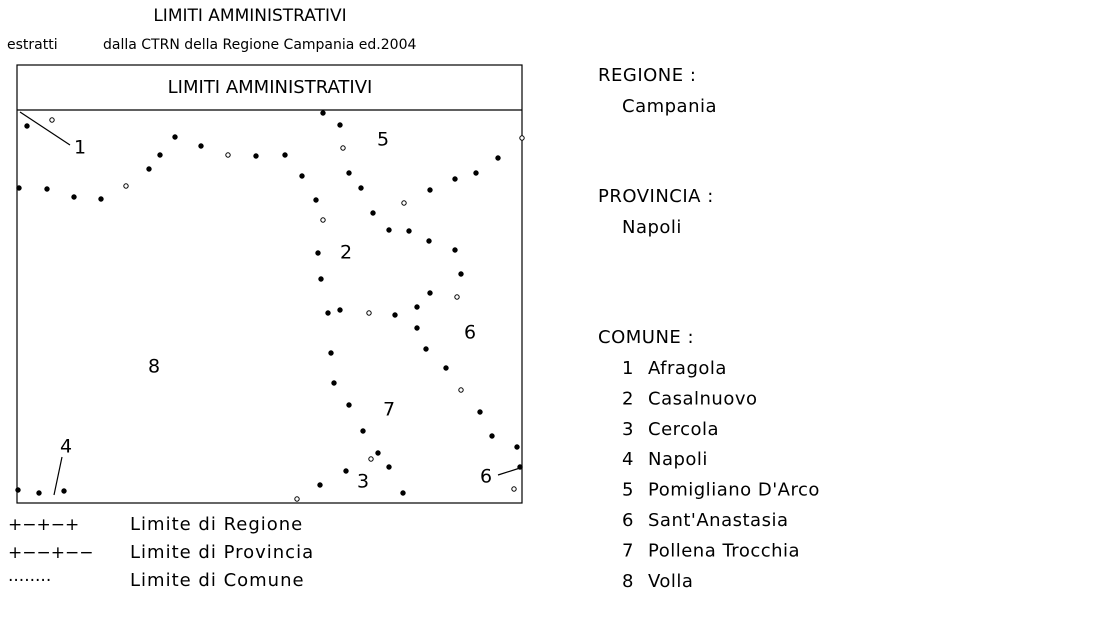 The height and width of the screenshot is (622, 1097). What do you see at coordinates (670, 581) in the screenshot?
I see `comune-name: Volla` at bounding box center [670, 581].